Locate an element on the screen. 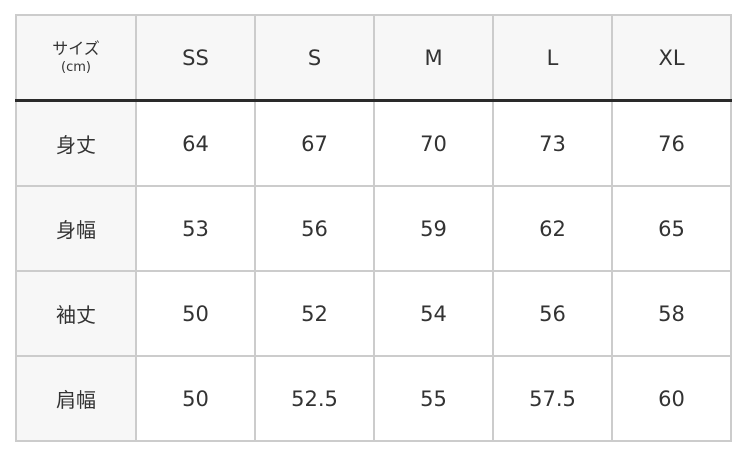 Image resolution: width=746 pixels, height=454 pixels. column-header: SS is located at coordinates (195, 58).